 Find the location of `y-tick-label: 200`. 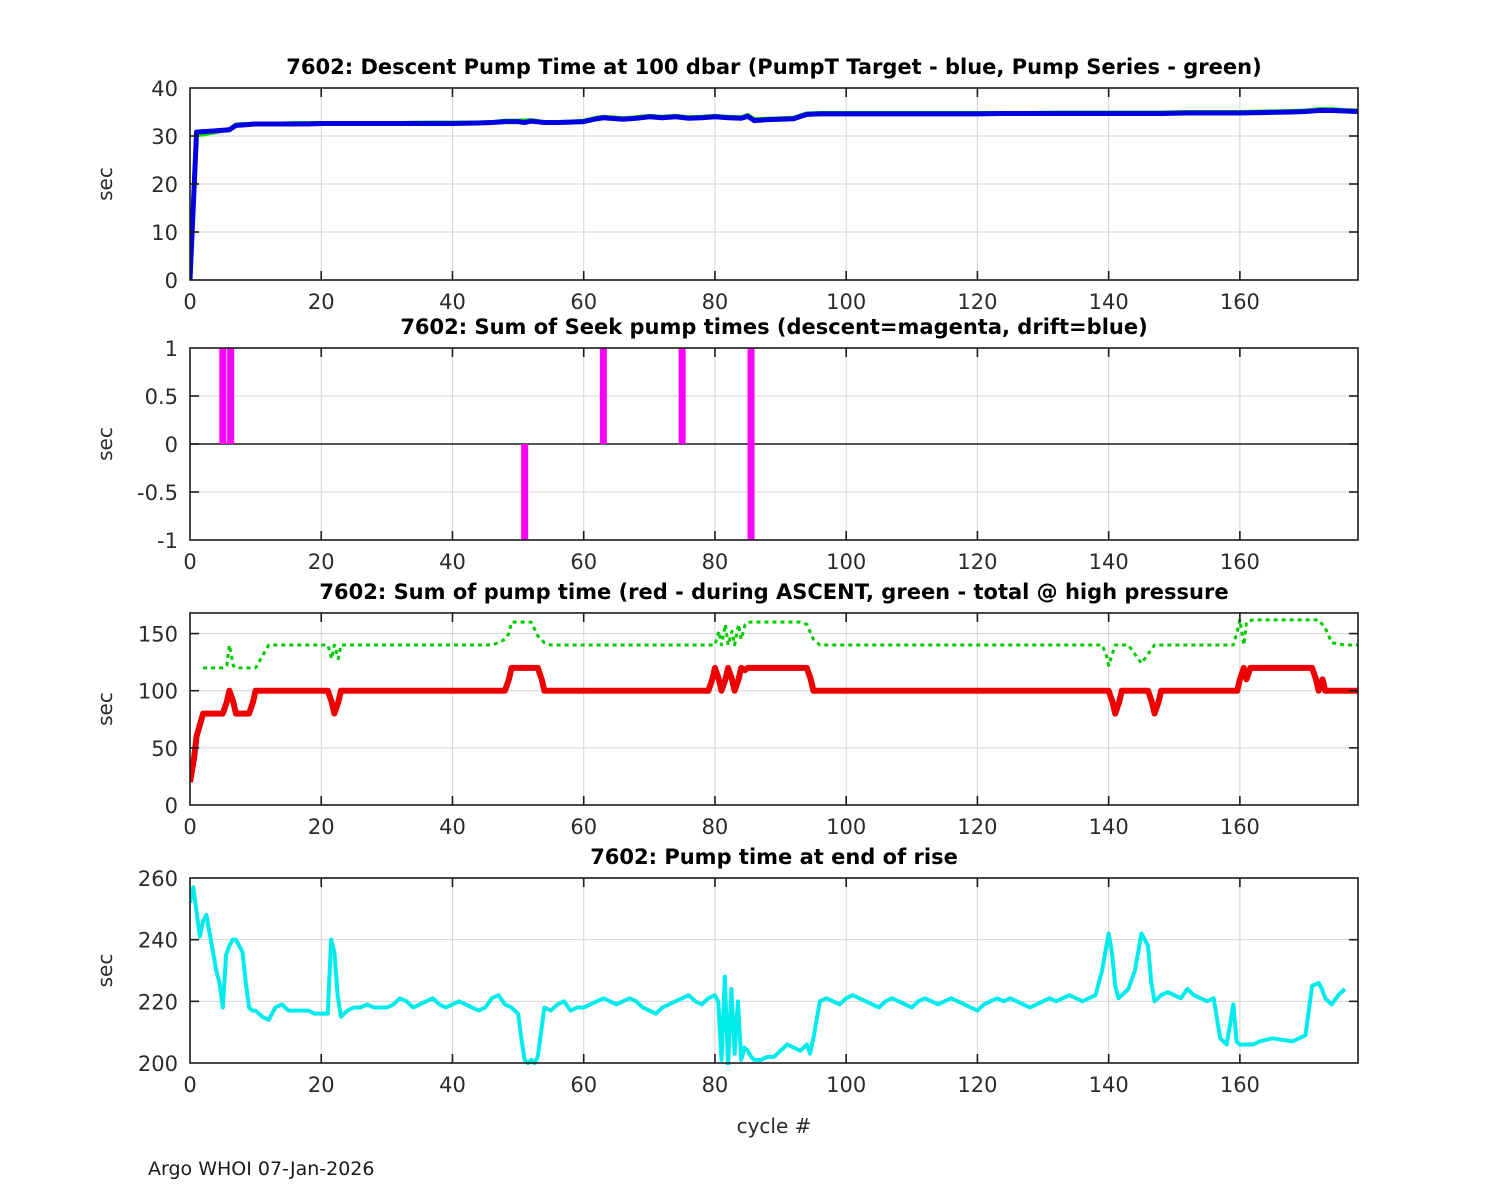

y-tick-label: 200 is located at coordinates (158, 1064).